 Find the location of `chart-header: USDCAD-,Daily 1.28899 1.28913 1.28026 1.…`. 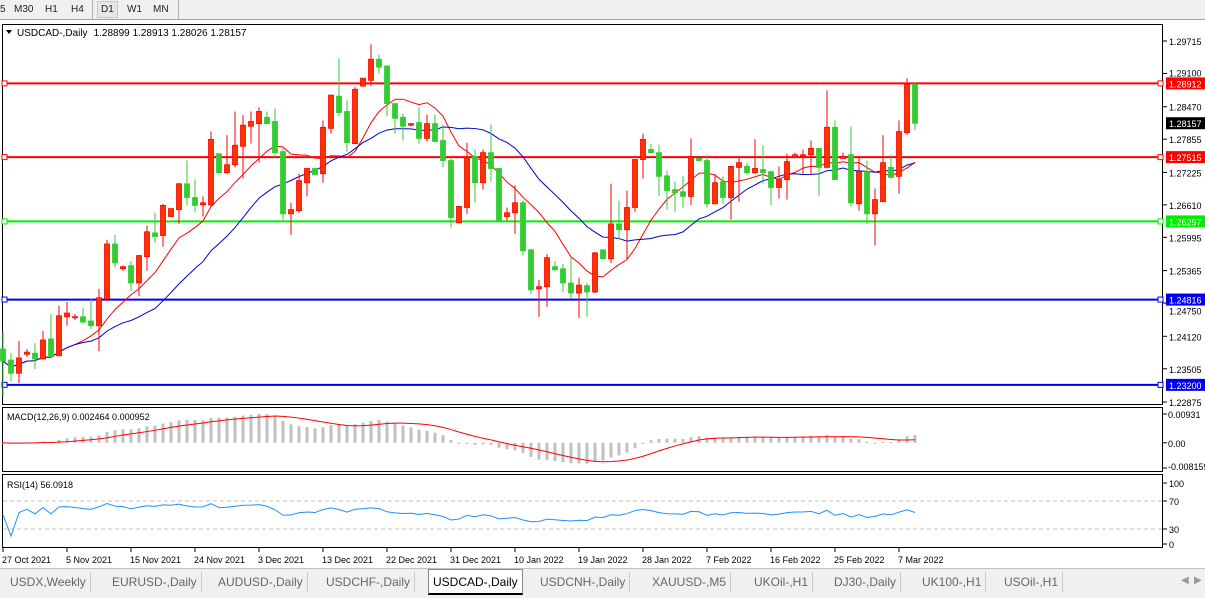

chart-header: USDCAD-,Daily 1.28899 1.28913 1.28026 1.… is located at coordinates (126, 33).